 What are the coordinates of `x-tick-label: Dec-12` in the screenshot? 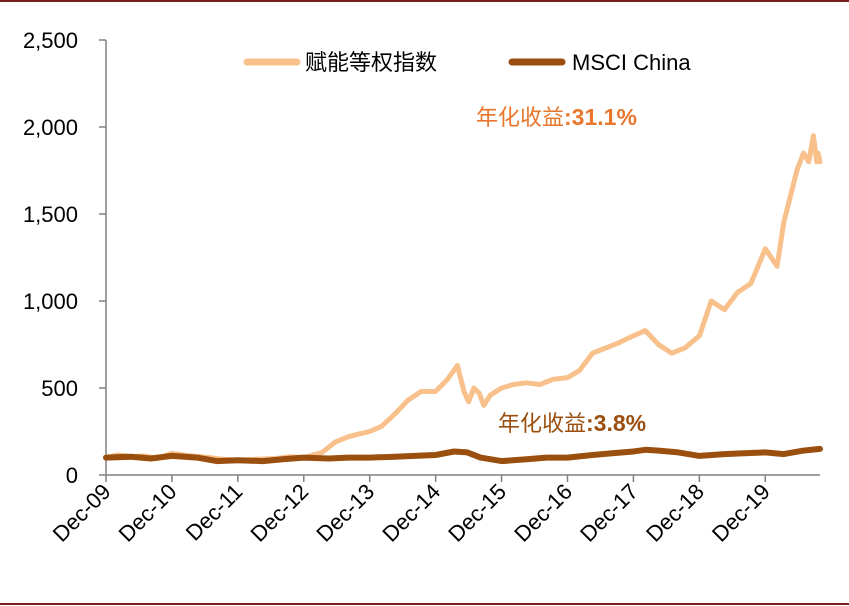 It's located at (279, 513).